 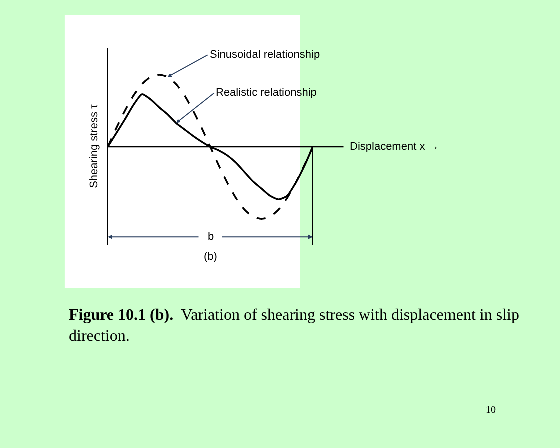 I want to click on text: (b), so click(x=211, y=257).